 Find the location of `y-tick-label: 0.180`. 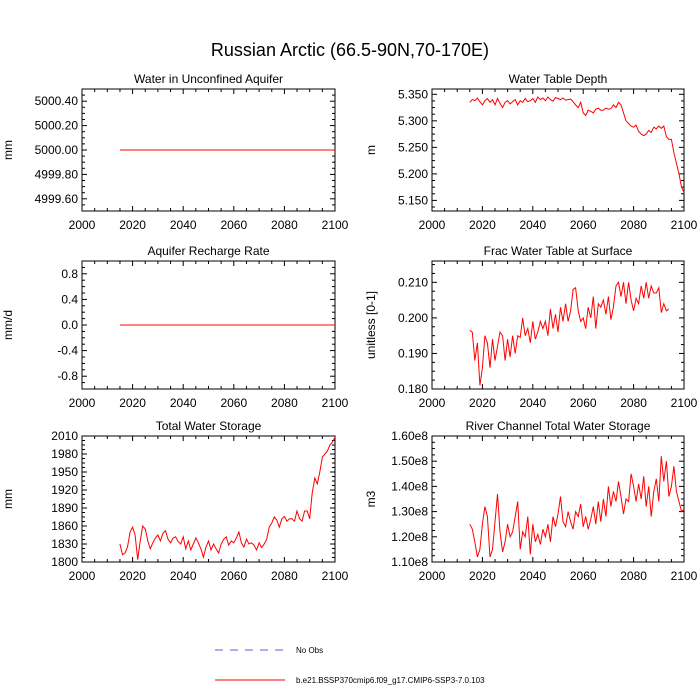

y-tick-label: 0.180 is located at coordinates (413, 389).